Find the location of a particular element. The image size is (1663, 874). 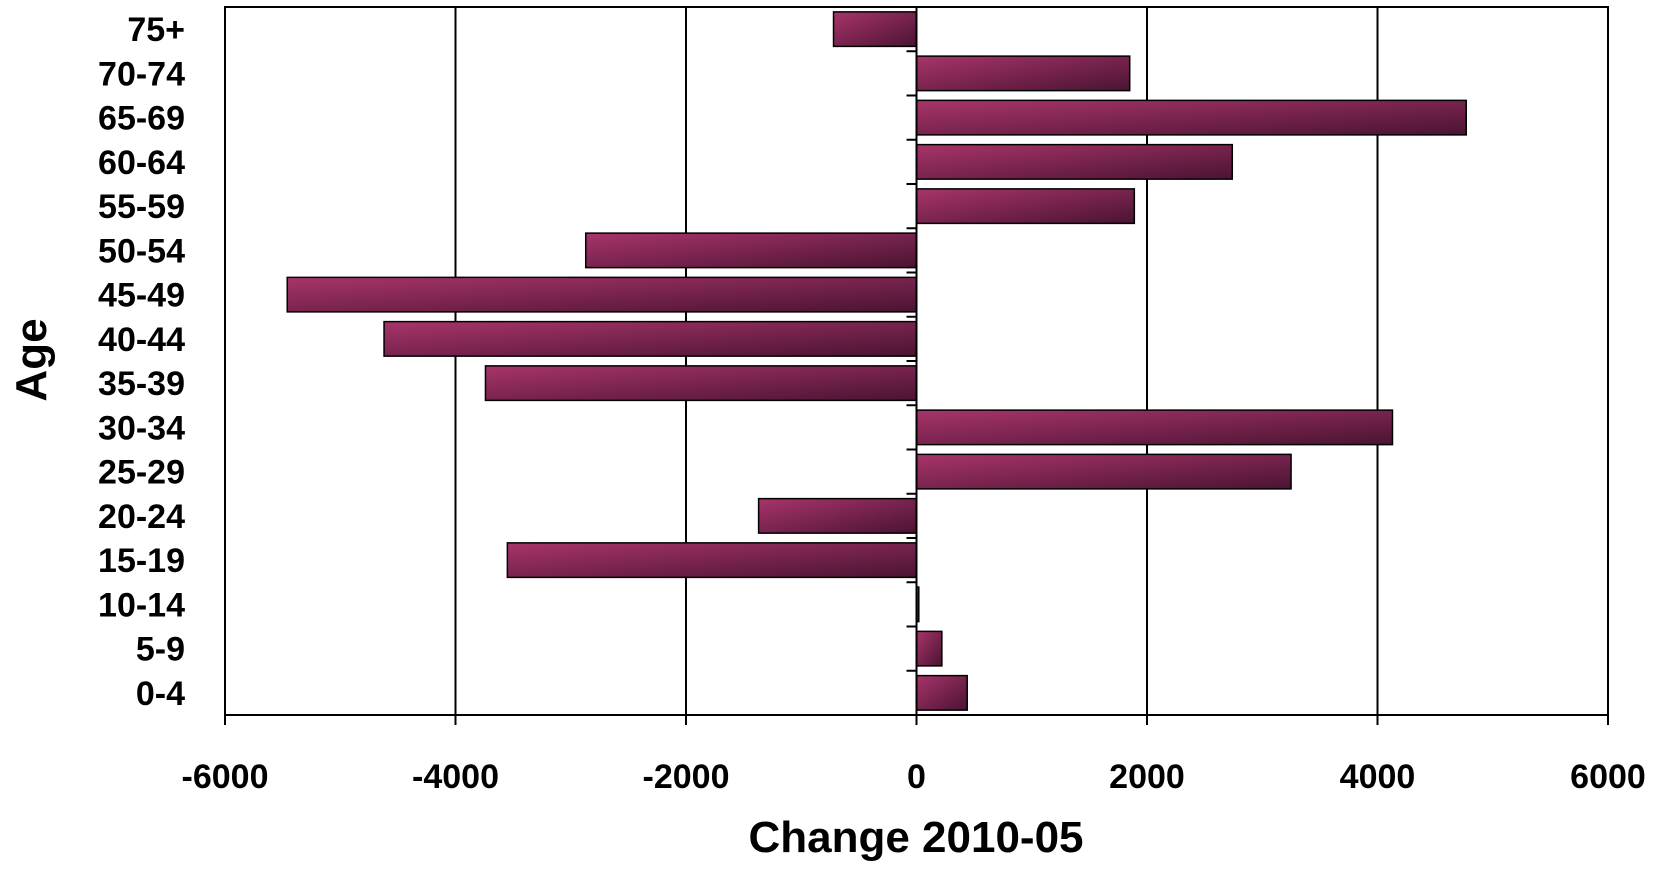

x-tick-label: -2000 is located at coordinates (686, 777).